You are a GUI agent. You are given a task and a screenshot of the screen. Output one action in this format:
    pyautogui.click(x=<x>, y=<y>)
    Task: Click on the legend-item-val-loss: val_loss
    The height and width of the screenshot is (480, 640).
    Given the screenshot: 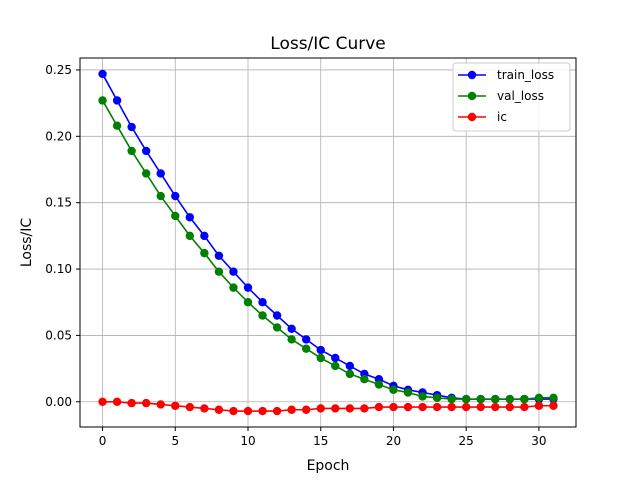 What is the action you would take?
    pyautogui.click(x=501, y=96)
    